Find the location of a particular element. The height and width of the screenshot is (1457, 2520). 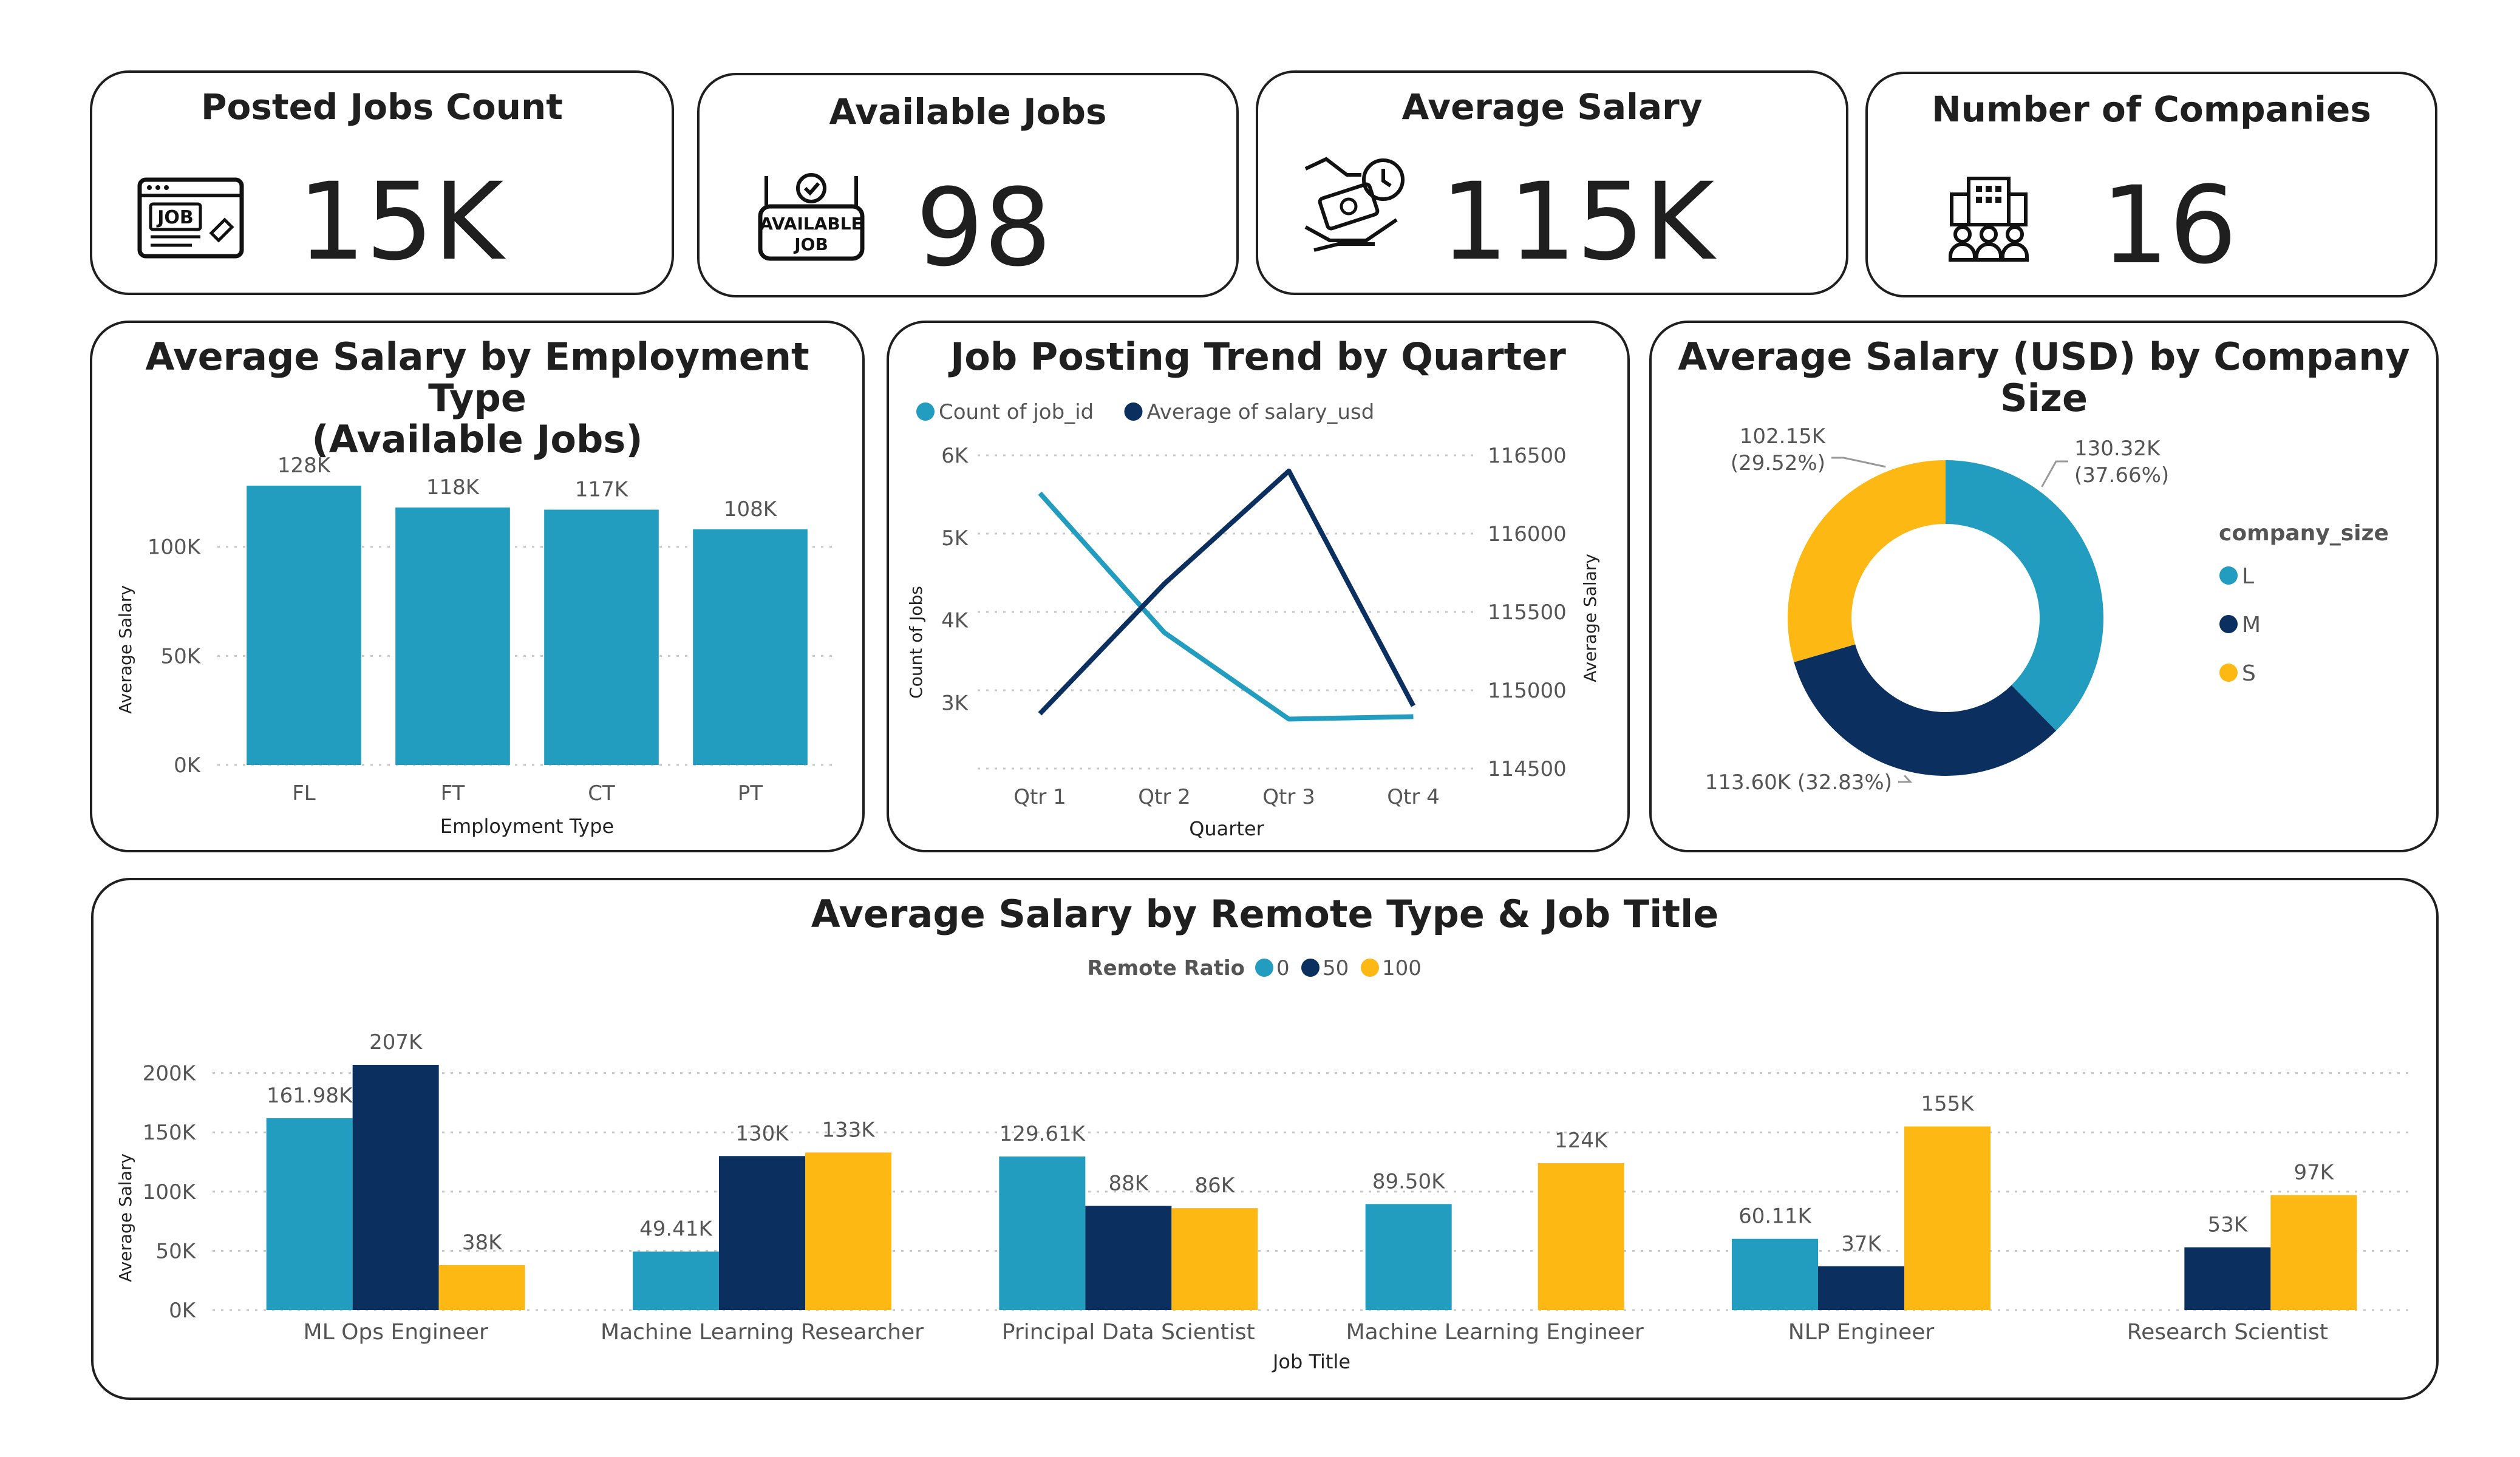

data-label: 155K is located at coordinates (1948, 1104).